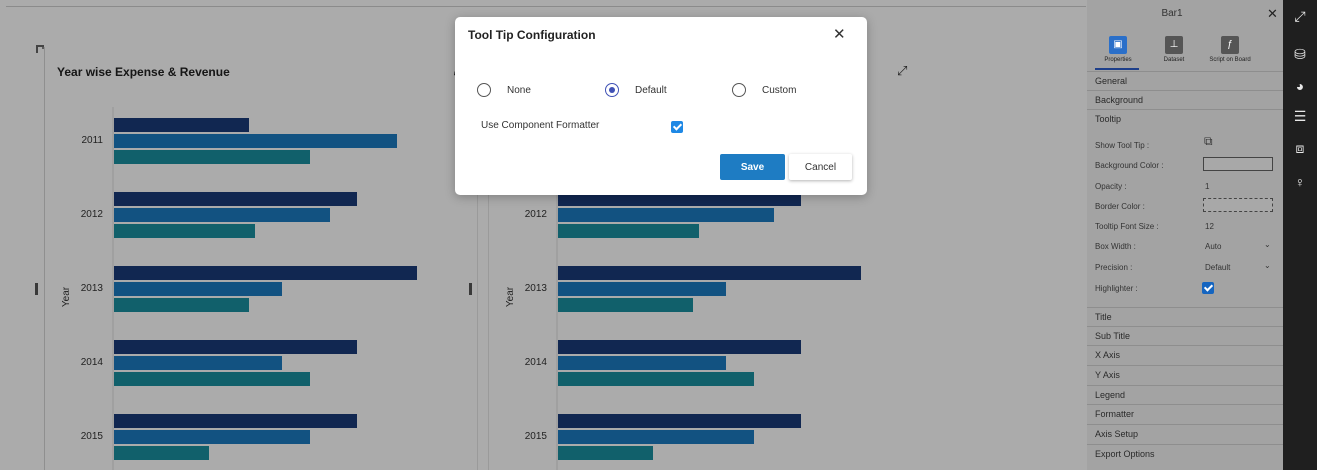 This screenshot has height=470, width=1317. Describe the element at coordinates (752, 167) in the screenshot. I see `save-button: Save` at that location.